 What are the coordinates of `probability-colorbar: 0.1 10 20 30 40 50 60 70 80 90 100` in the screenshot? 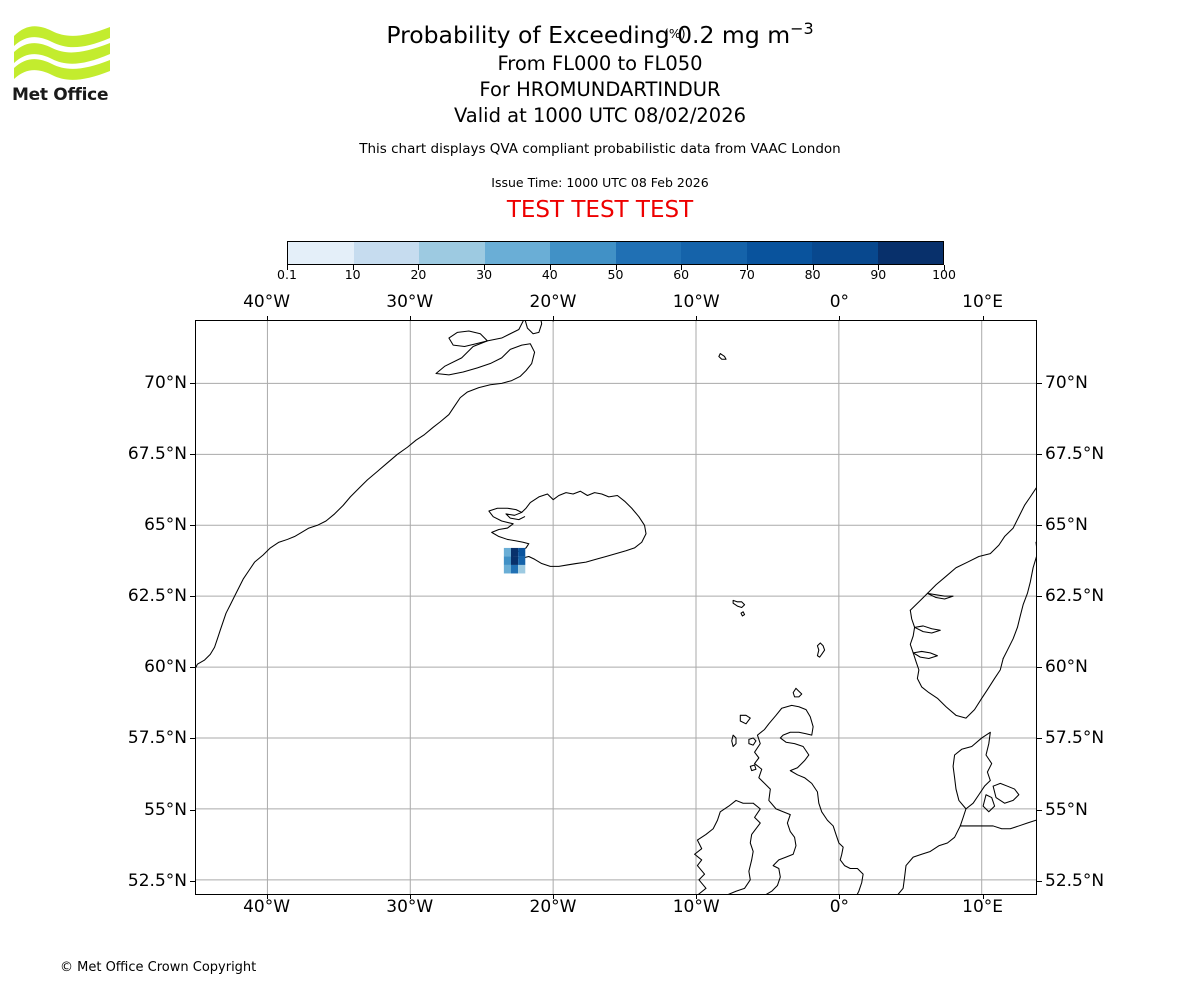 It's located at (616, 261).